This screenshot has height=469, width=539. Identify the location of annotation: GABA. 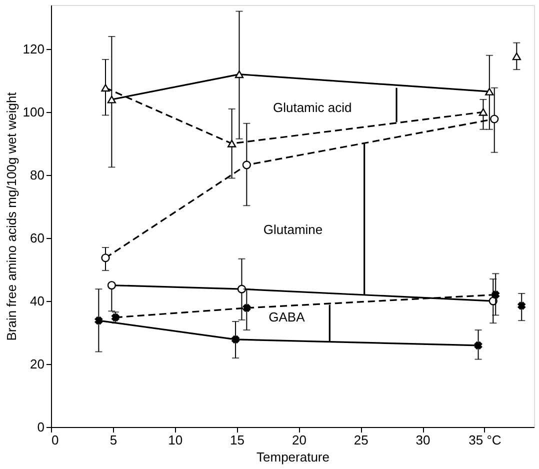
(287, 317).